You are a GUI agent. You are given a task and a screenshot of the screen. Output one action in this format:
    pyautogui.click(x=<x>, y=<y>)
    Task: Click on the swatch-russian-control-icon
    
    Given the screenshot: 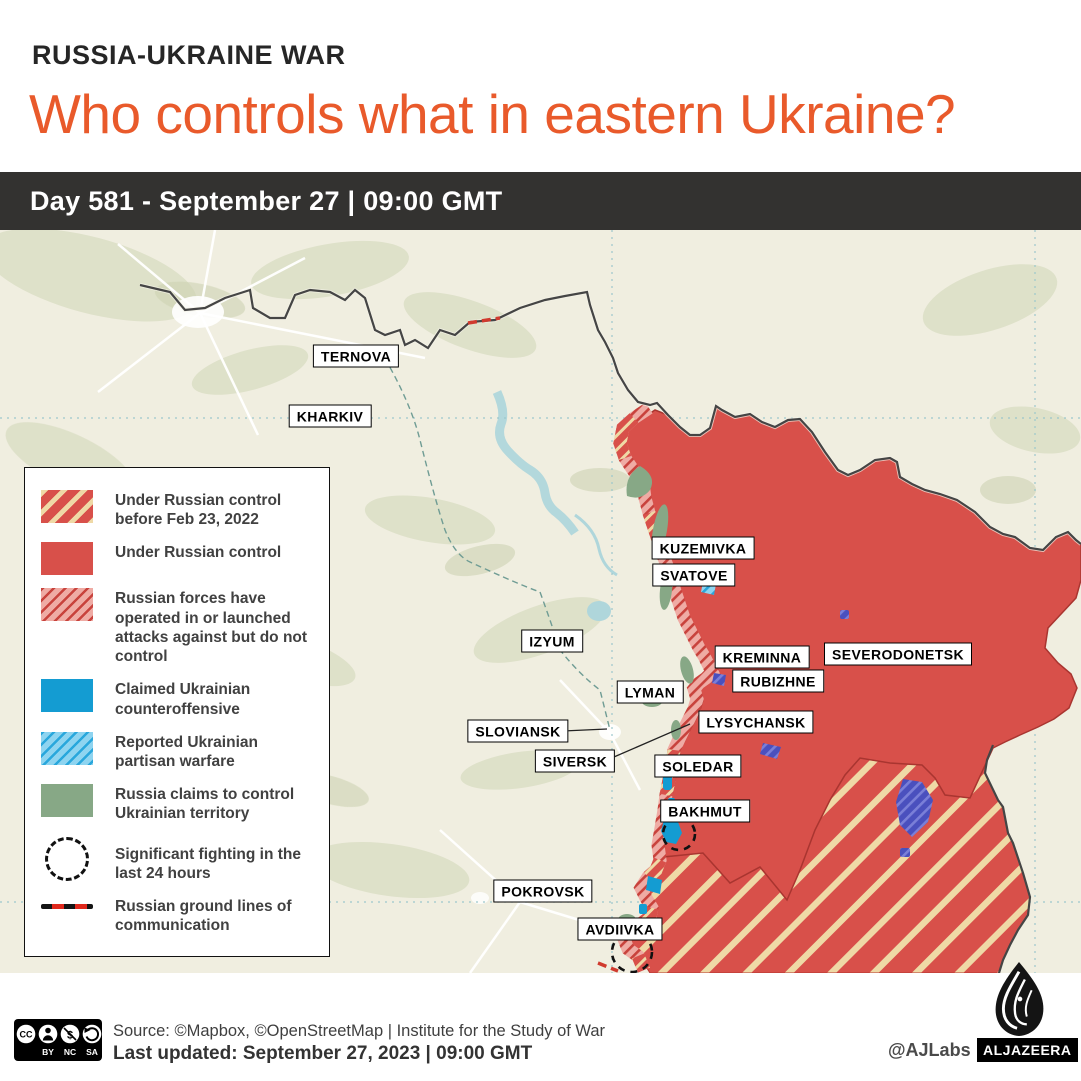 What is the action you would take?
    pyautogui.click(x=67, y=559)
    